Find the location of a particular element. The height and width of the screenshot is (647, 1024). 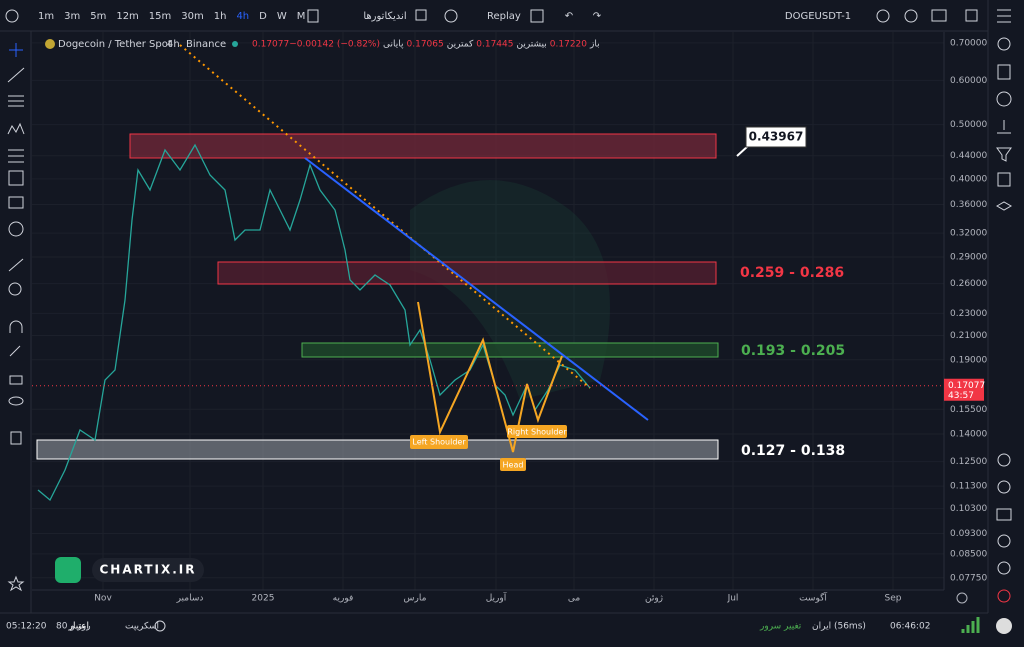

fullscreen is located at coordinates (971, 15).